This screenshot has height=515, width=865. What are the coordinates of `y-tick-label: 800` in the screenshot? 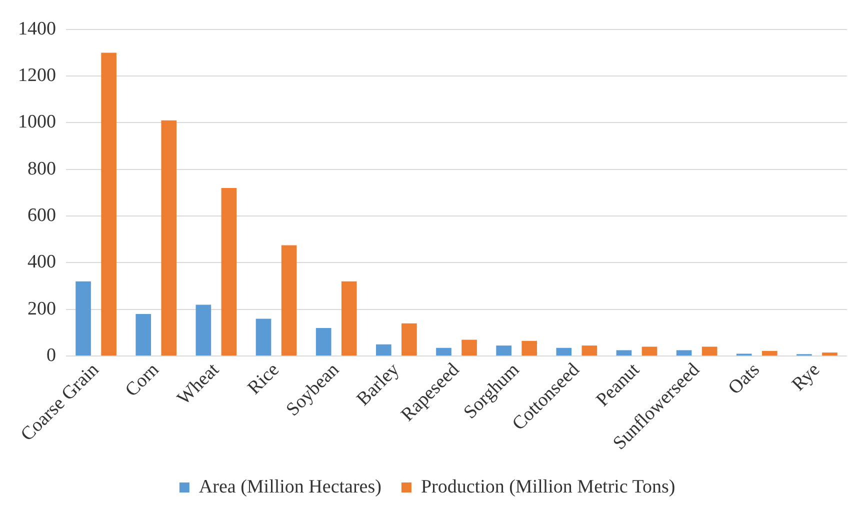 It's located at (42, 169).